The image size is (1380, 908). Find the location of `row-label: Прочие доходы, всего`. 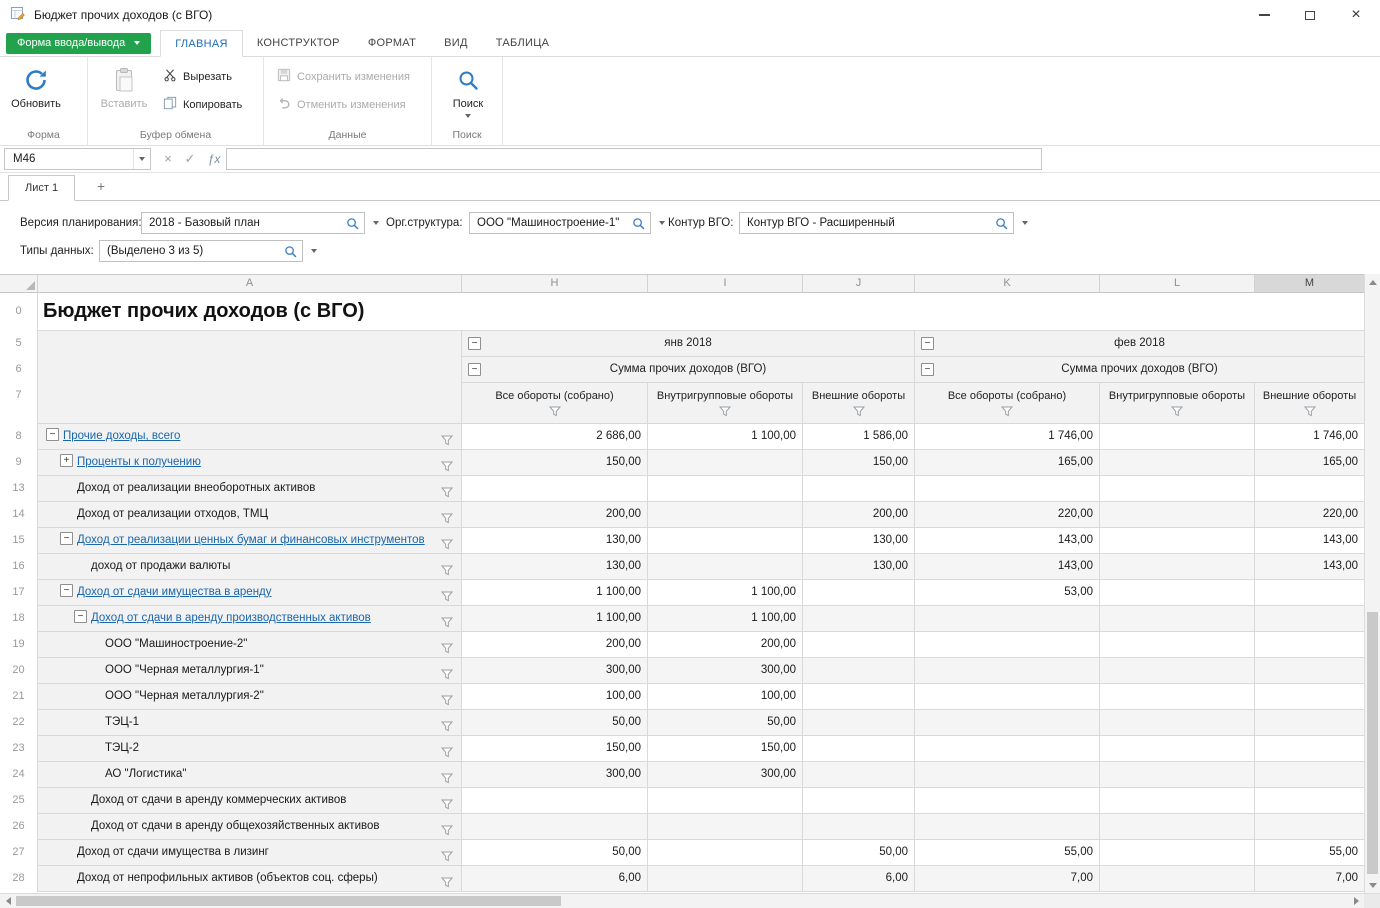

row-label: Прочие доходы, всего is located at coordinates (122, 436).